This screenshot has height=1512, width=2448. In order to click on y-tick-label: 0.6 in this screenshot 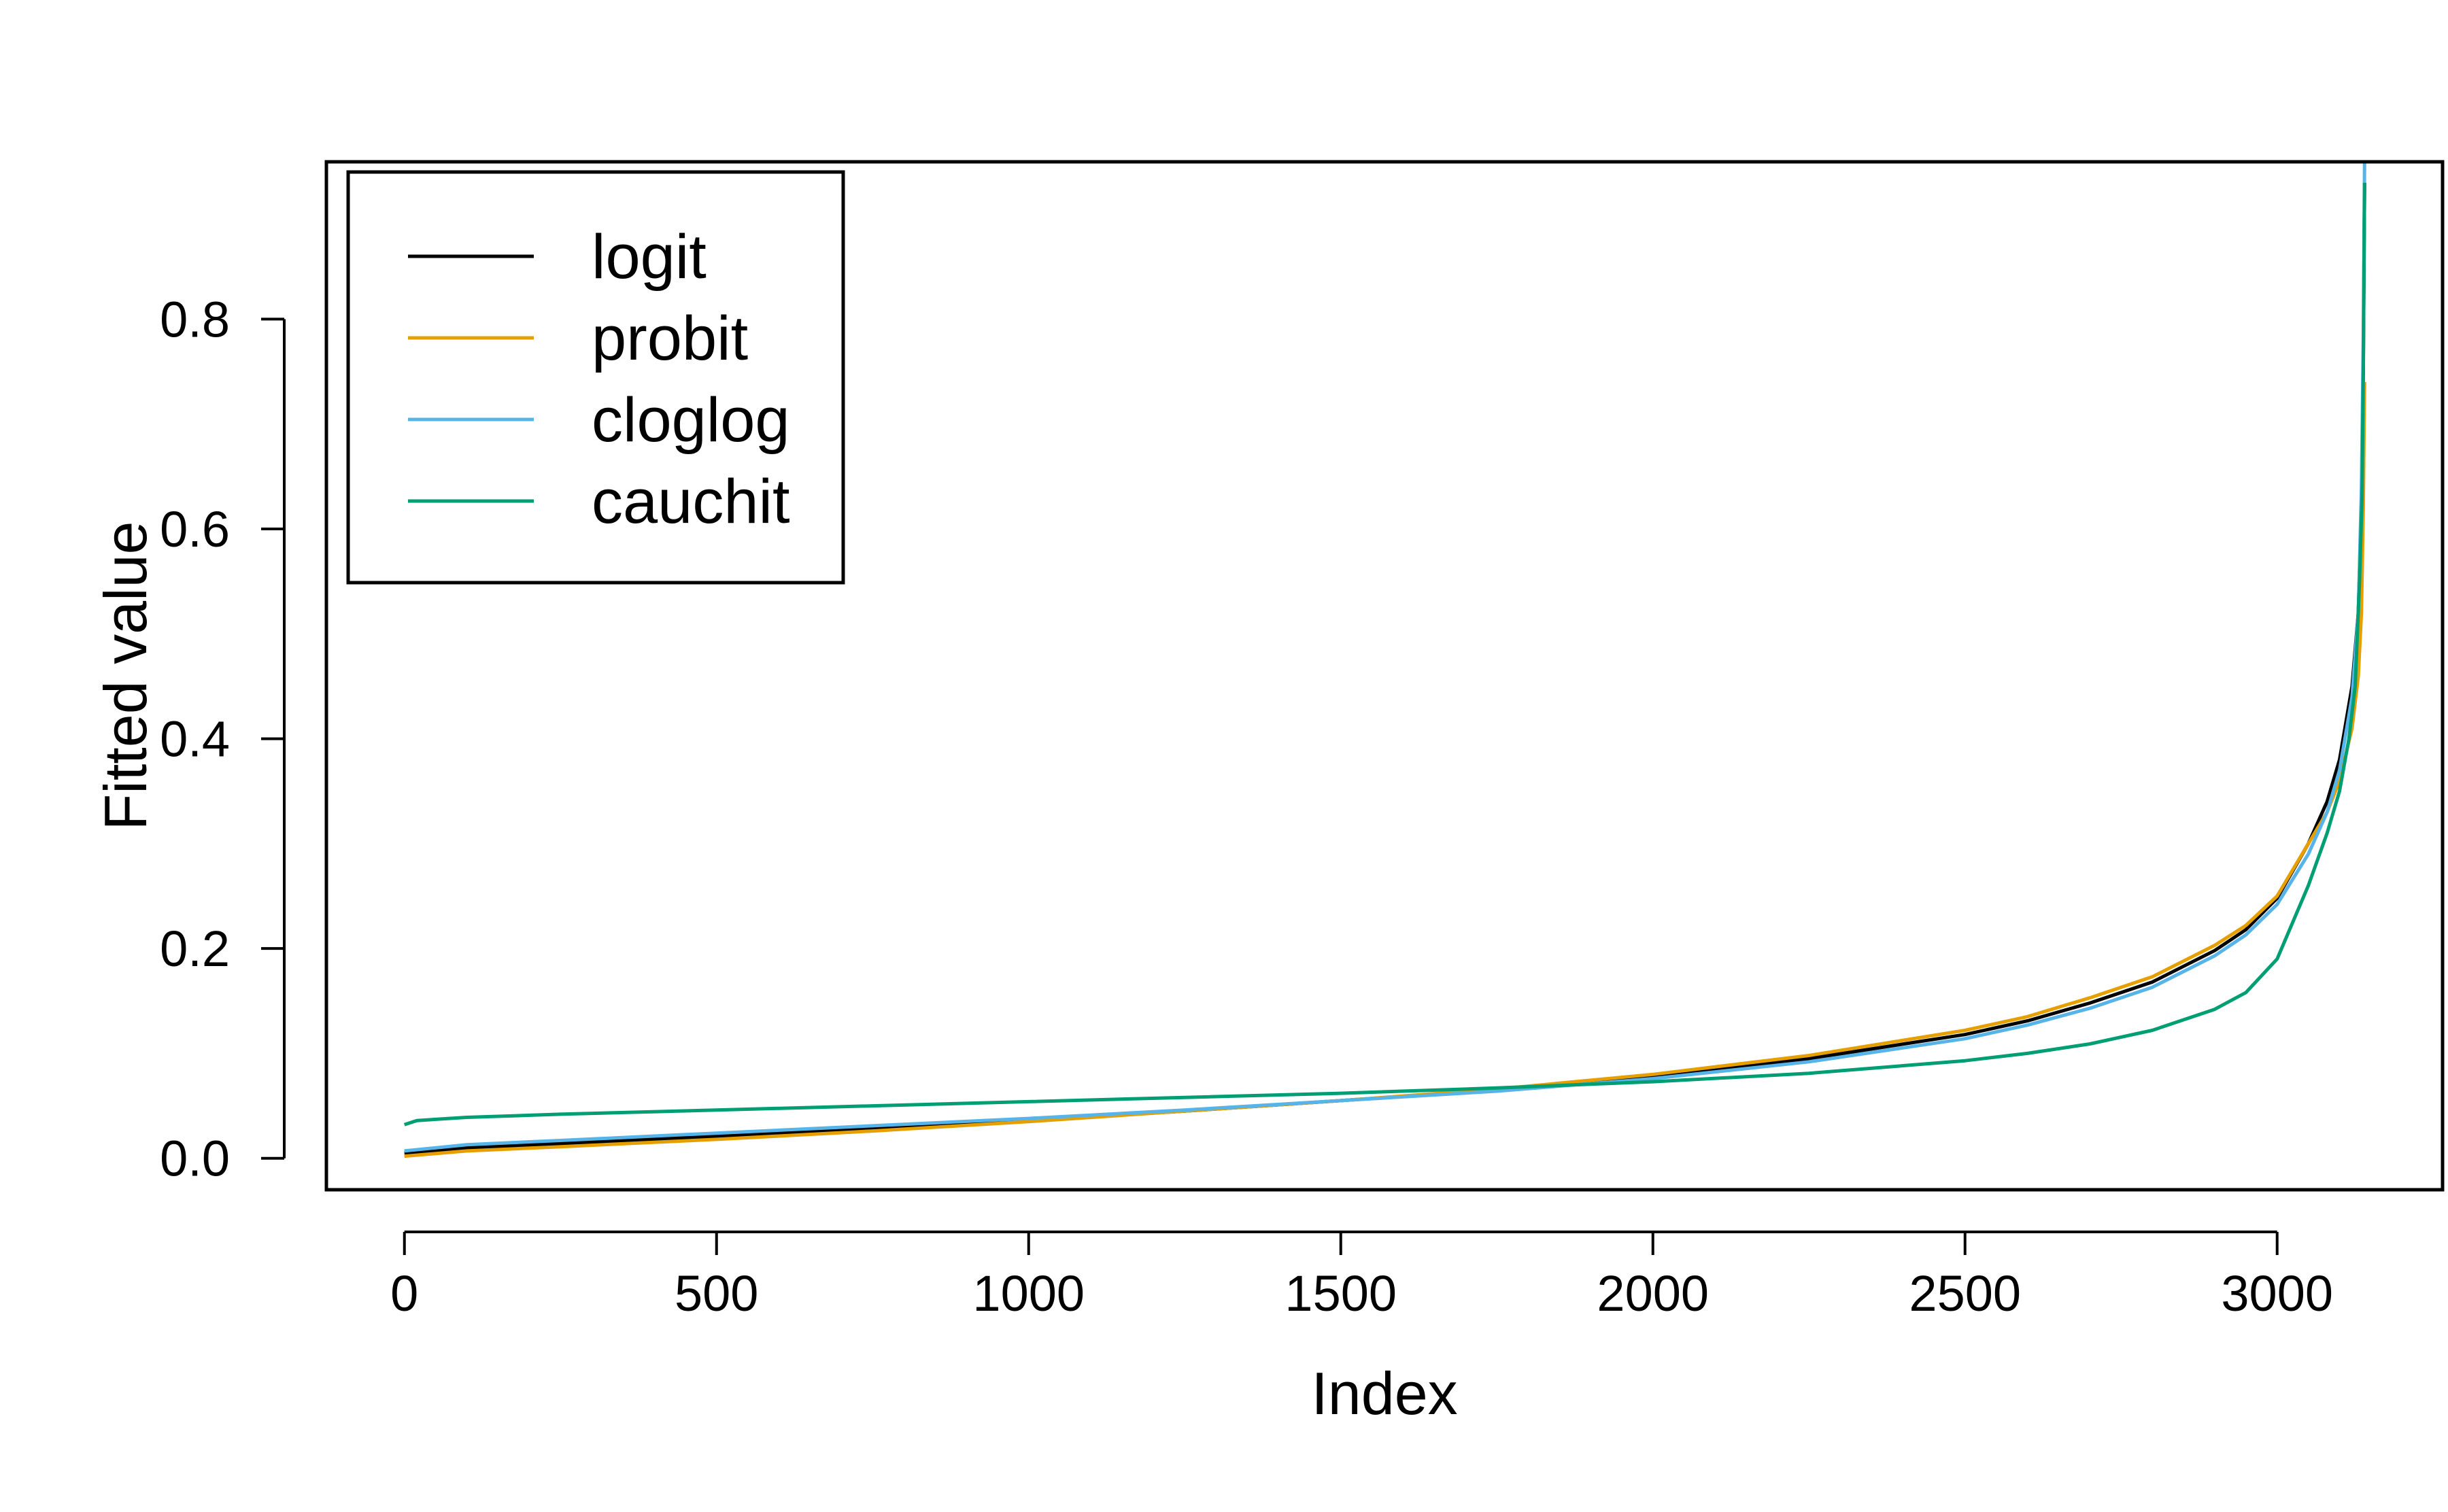, I will do `click(195, 529)`.